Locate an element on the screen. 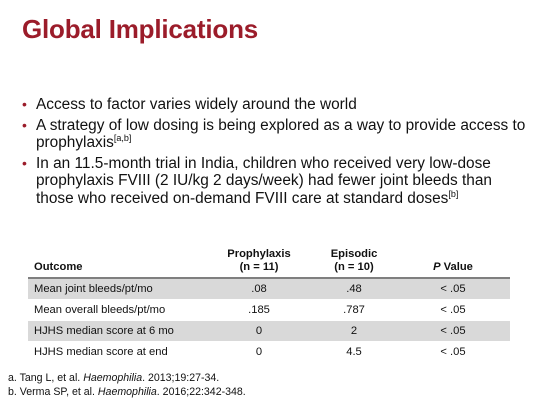 The width and height of the screenshot is (540, 405). cell-episodic: 2 is located at coordinates (354, 331).